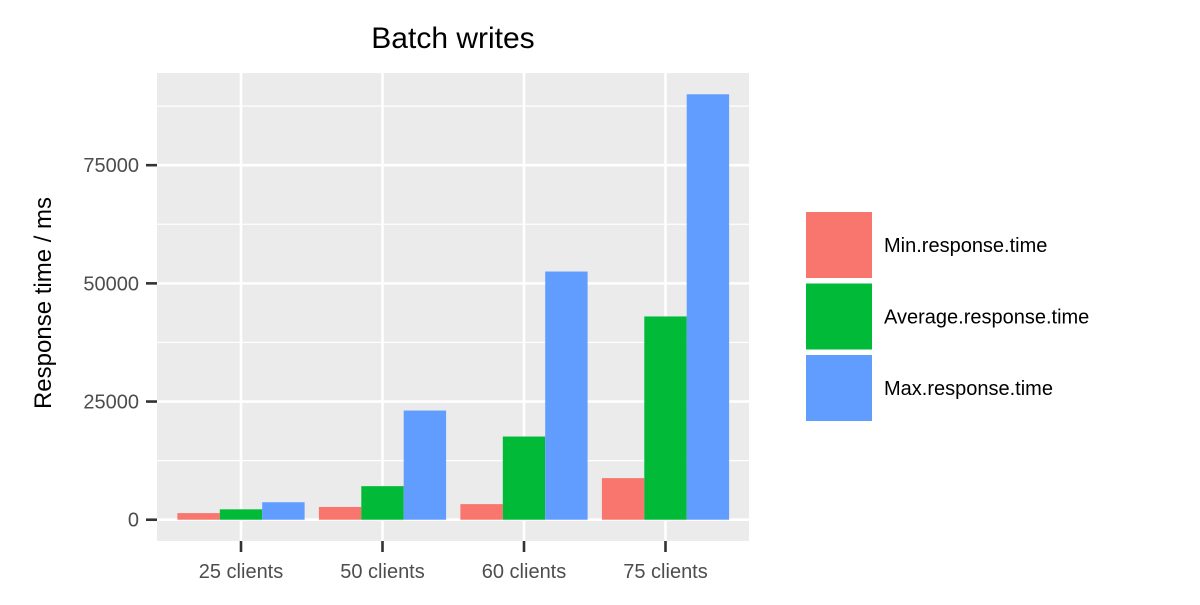 This screenshot has width=1200, height=605. I want to click on chart-title: Batch writes, so click(452, 38).